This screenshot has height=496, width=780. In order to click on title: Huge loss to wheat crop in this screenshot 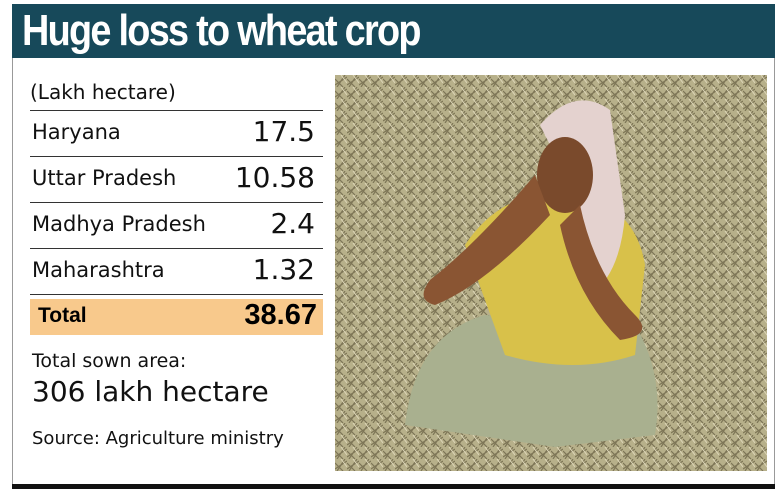, I will do `click(221, 30)`.